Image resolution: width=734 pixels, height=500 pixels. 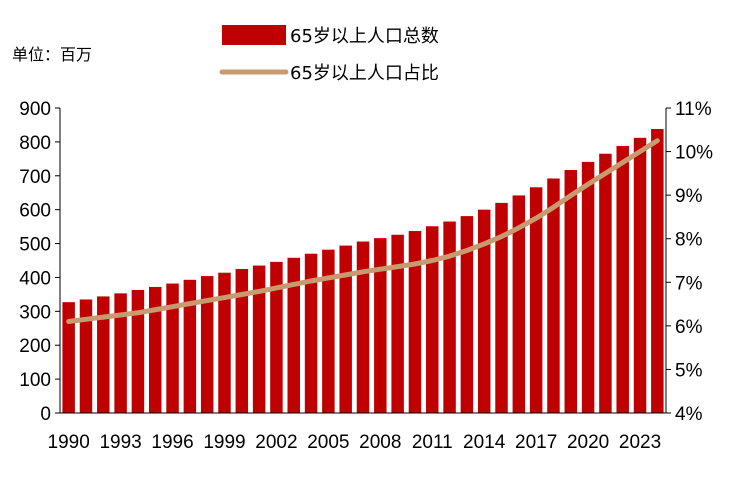 I want to click on y-left-tick-label: 900, so click(x=35, y=109).